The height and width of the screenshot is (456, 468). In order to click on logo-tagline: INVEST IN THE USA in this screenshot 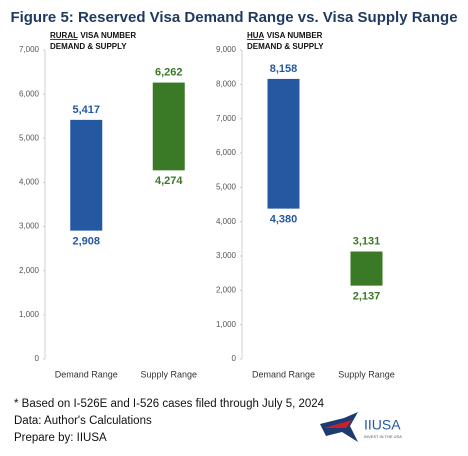, I will do `click(383, 436)`.